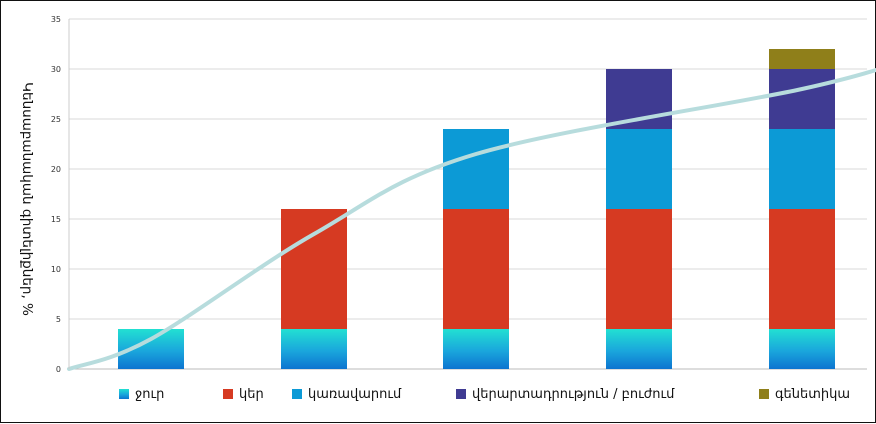 The height and width of the screenshot is (424, 876). Describe the element at coordinates (56, 219) in the screenshot. I see `y-tick-label: 15` at that location.